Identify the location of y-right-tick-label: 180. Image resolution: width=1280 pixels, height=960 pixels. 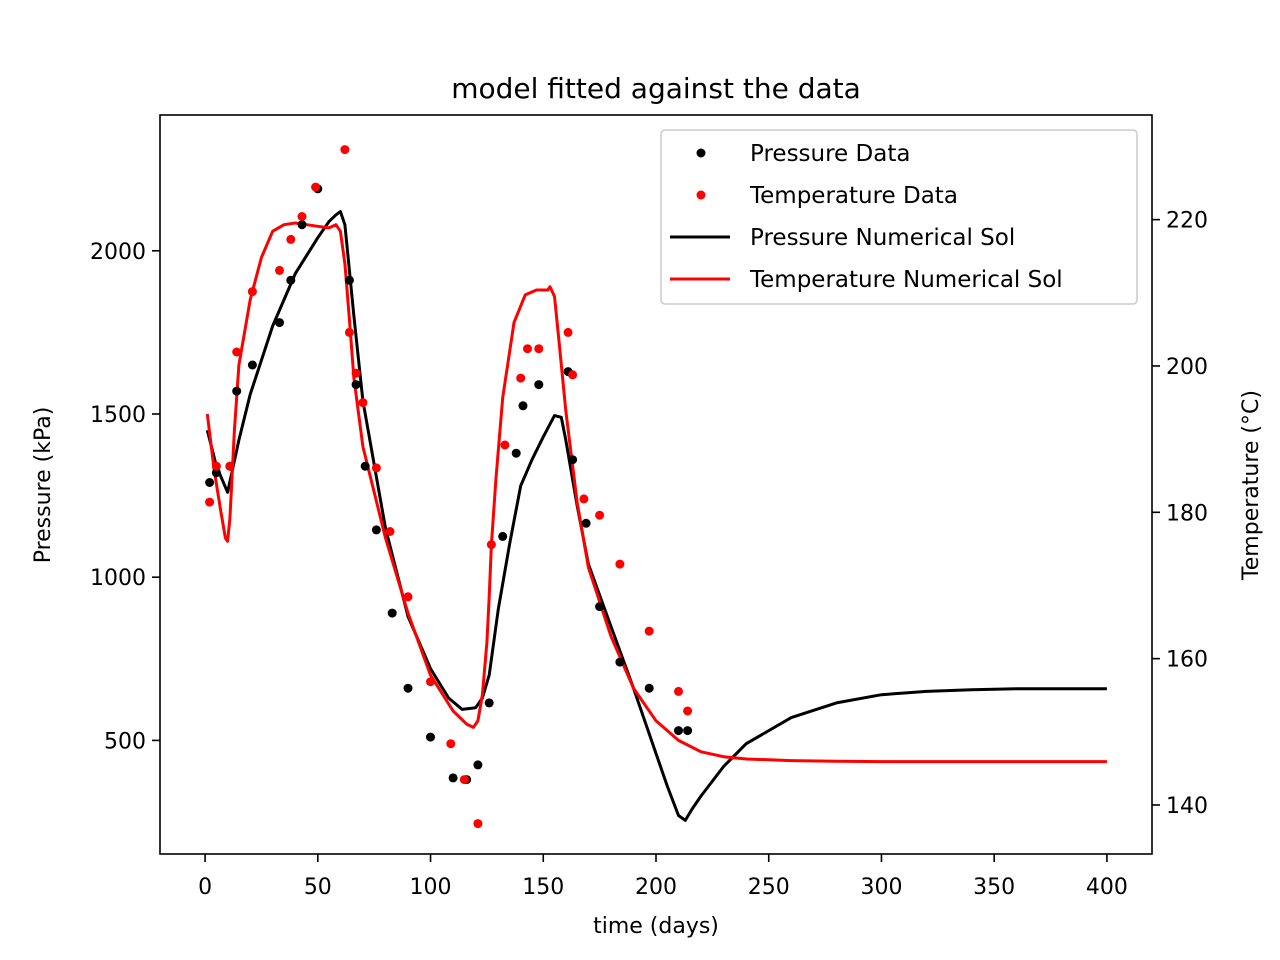
(1187, 513).